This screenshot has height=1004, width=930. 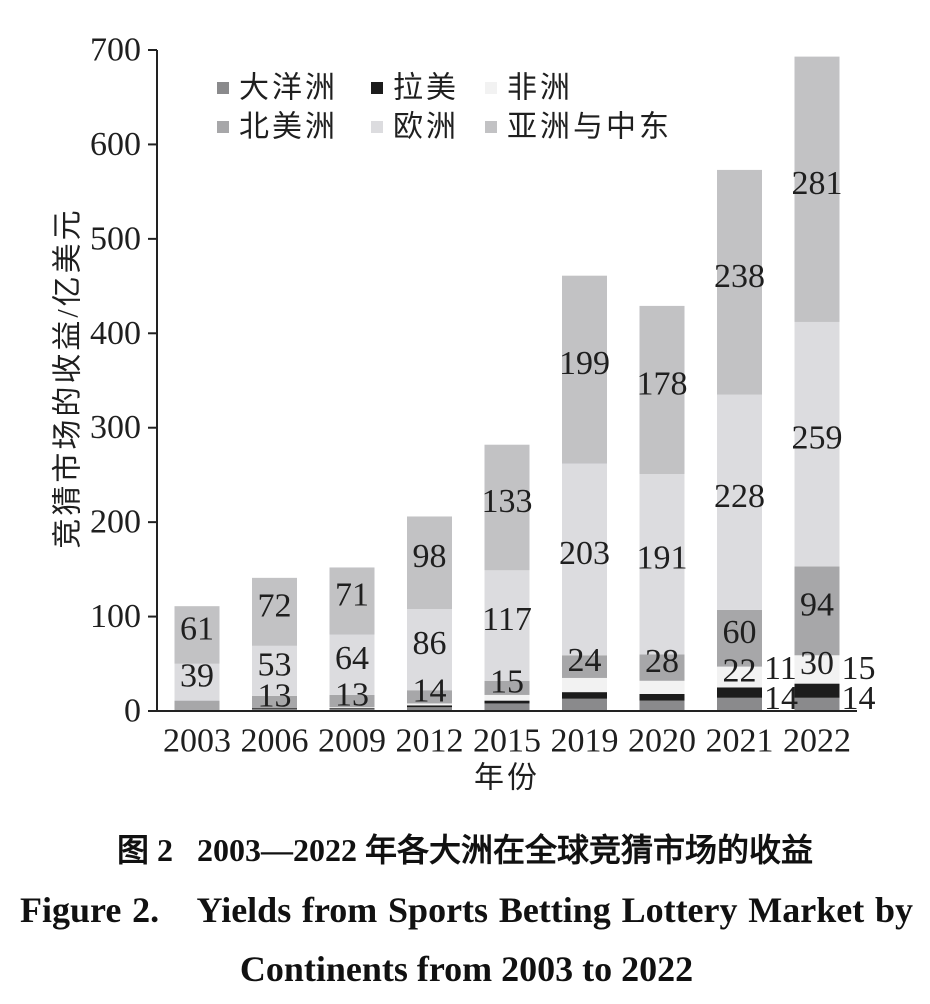 What do you see at coordinates (275, 741) in the screenshot?
I see `x-tick-label-2006: 2006` at bounding box center [275, 741].